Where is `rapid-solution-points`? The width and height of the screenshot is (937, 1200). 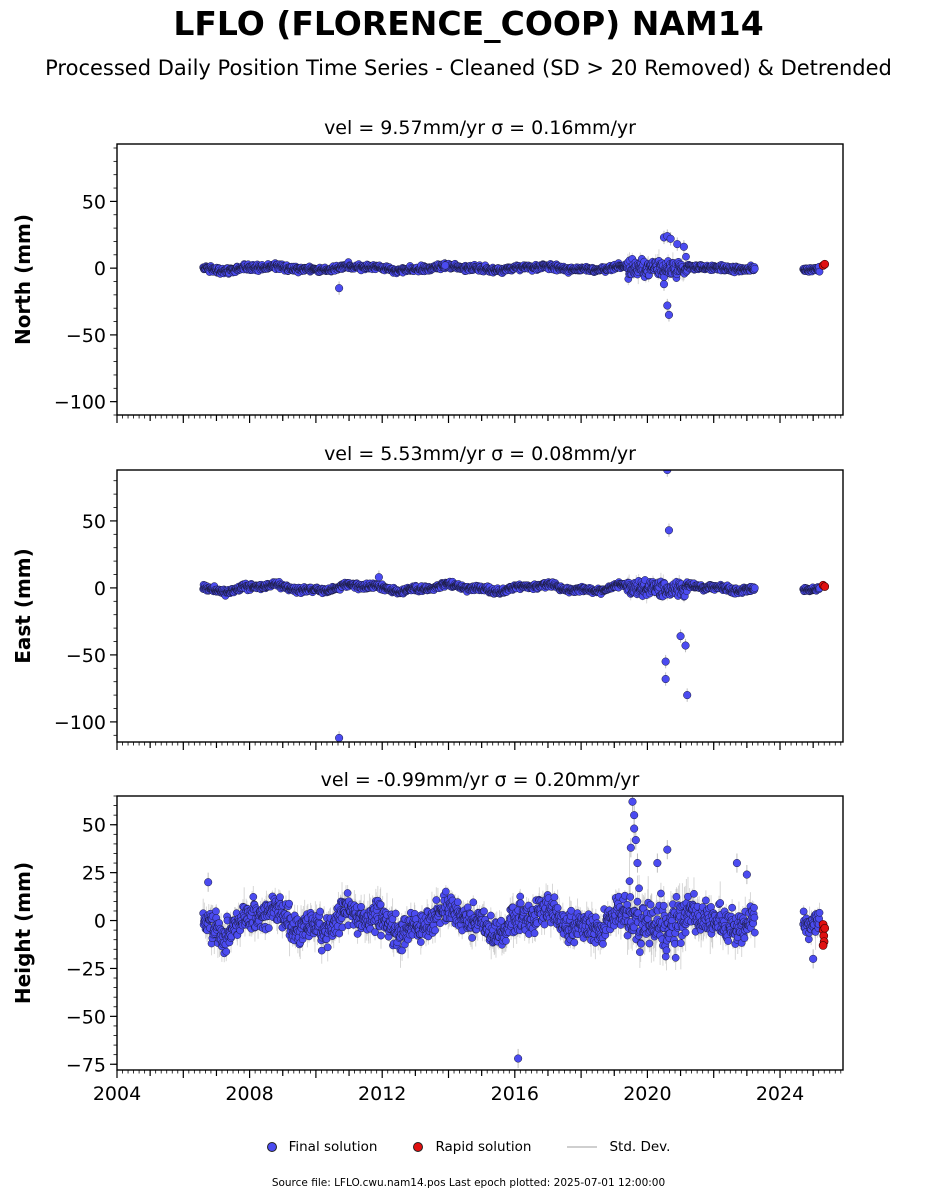
rapid-solution-points is located at coordinates (824, 264).